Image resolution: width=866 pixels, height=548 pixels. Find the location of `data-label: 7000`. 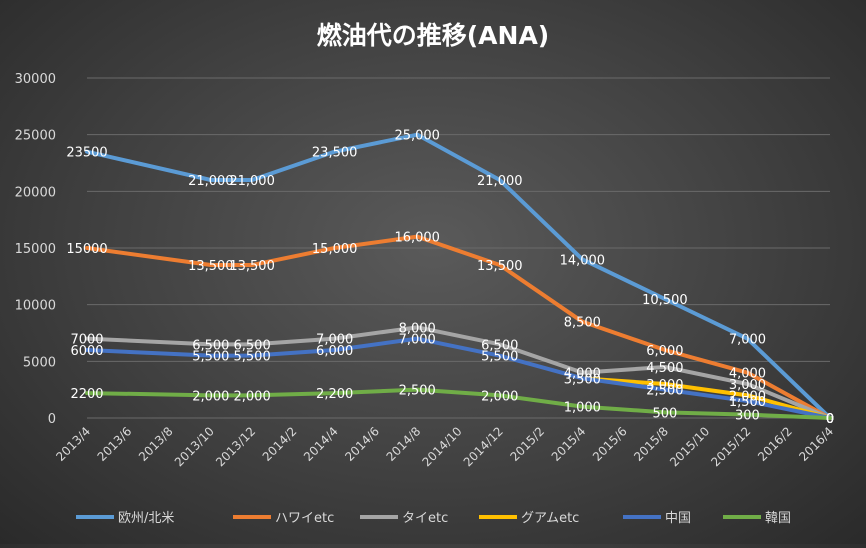

data-label: 7000 is located at coordinates (86, 340).